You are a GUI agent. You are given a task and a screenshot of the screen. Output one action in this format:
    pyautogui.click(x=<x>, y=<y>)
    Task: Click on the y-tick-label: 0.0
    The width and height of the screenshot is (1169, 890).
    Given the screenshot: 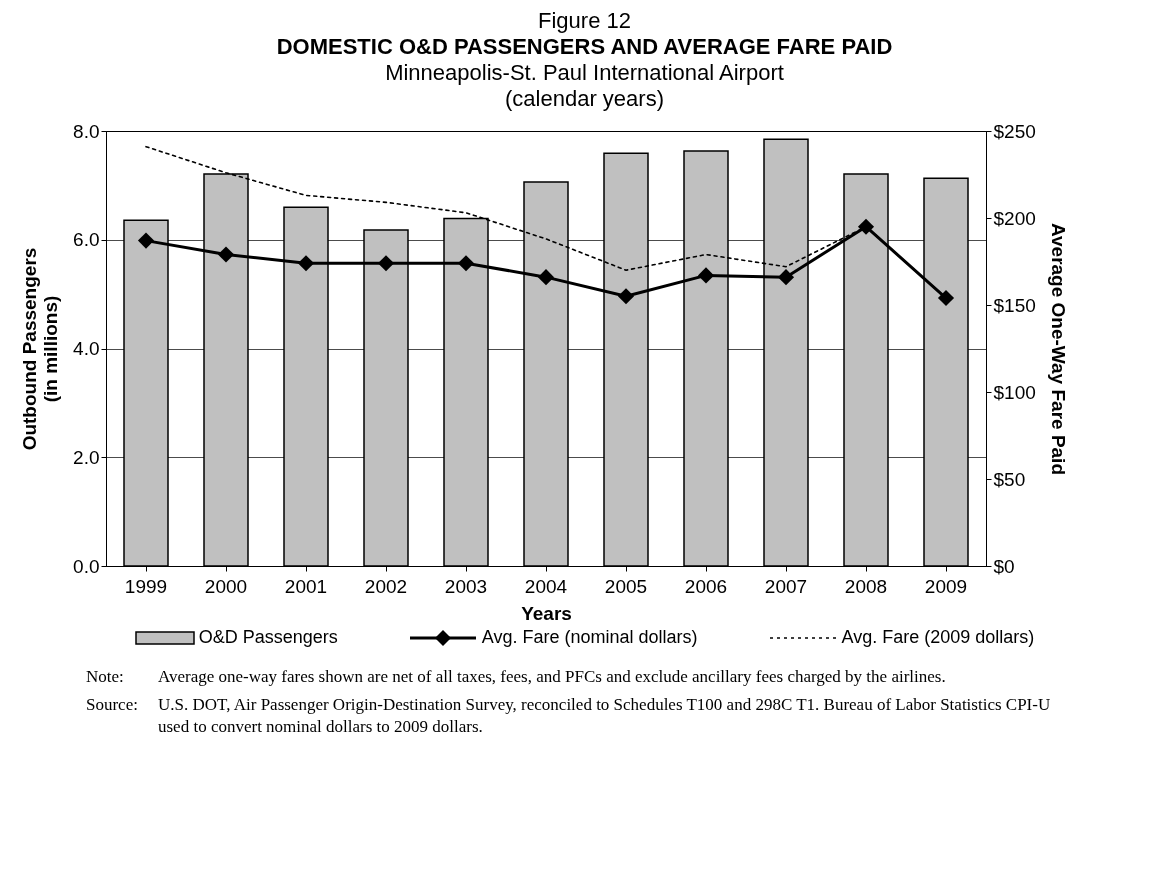 What is the action you would take?
    pyautogui.click(x=86, y=566)
    